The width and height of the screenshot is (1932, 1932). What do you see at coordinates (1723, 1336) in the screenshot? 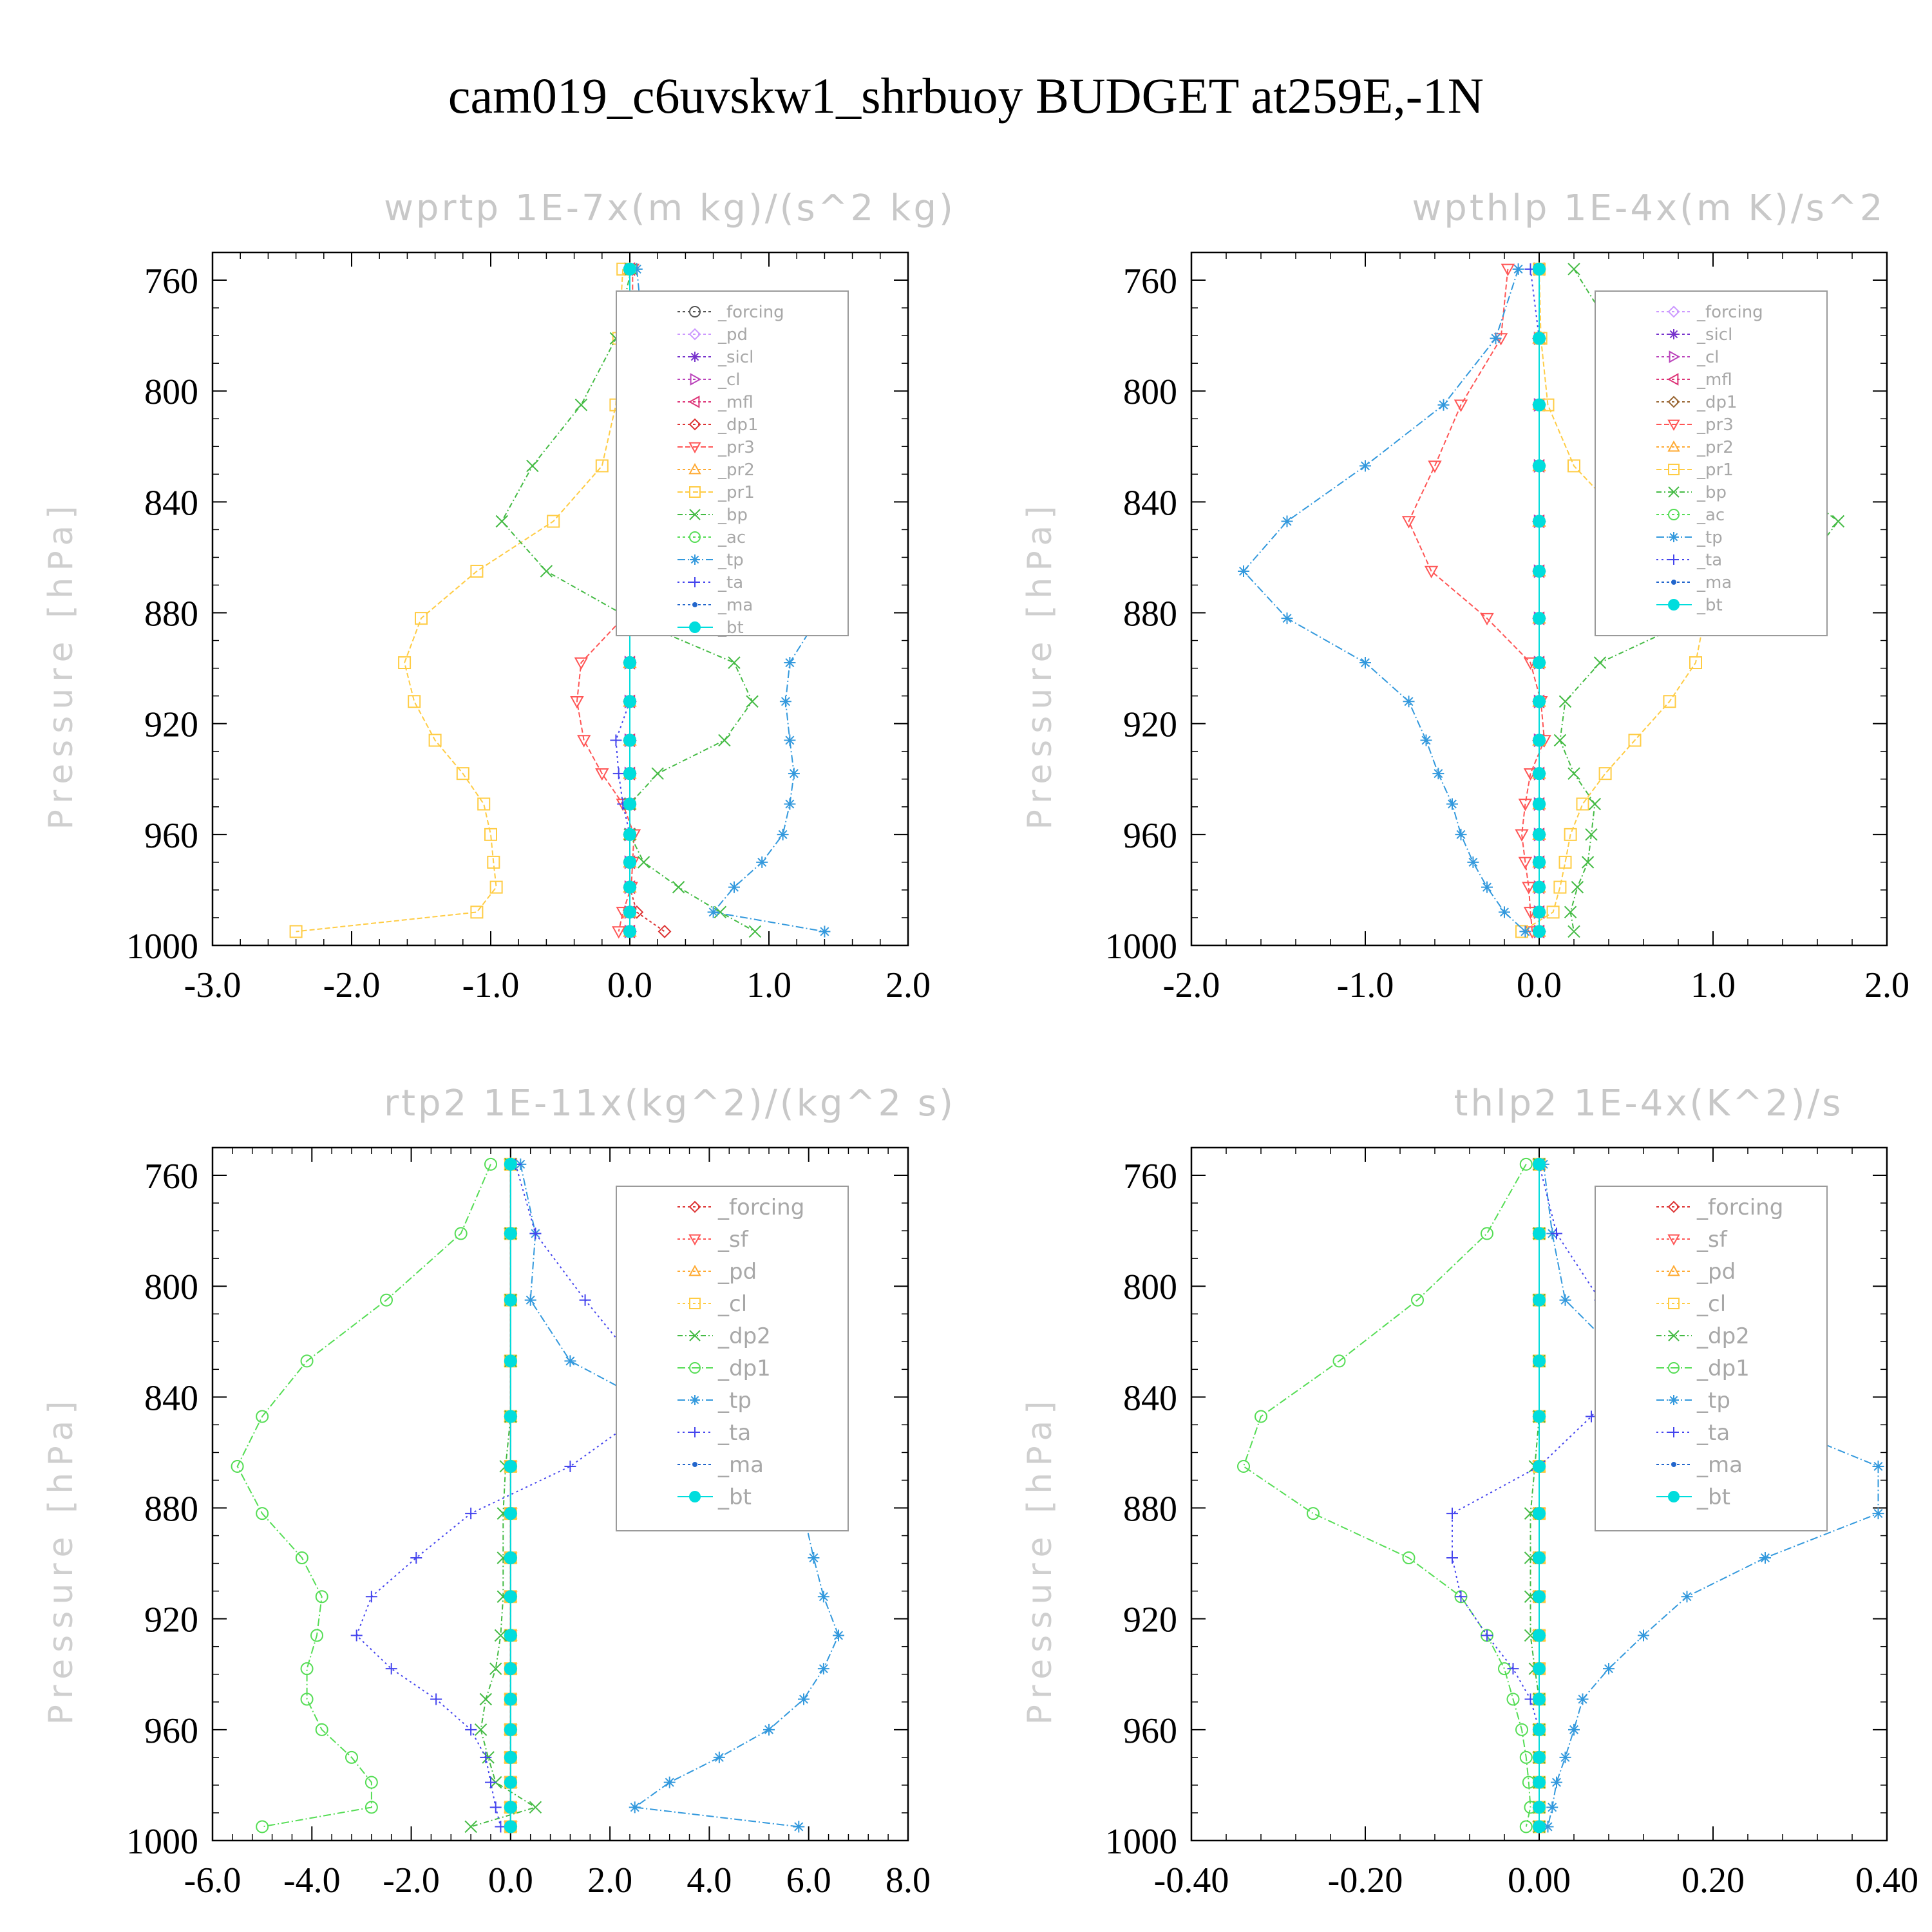
I see `legend-label: _dp2` at bounding box center [1723, 1336].